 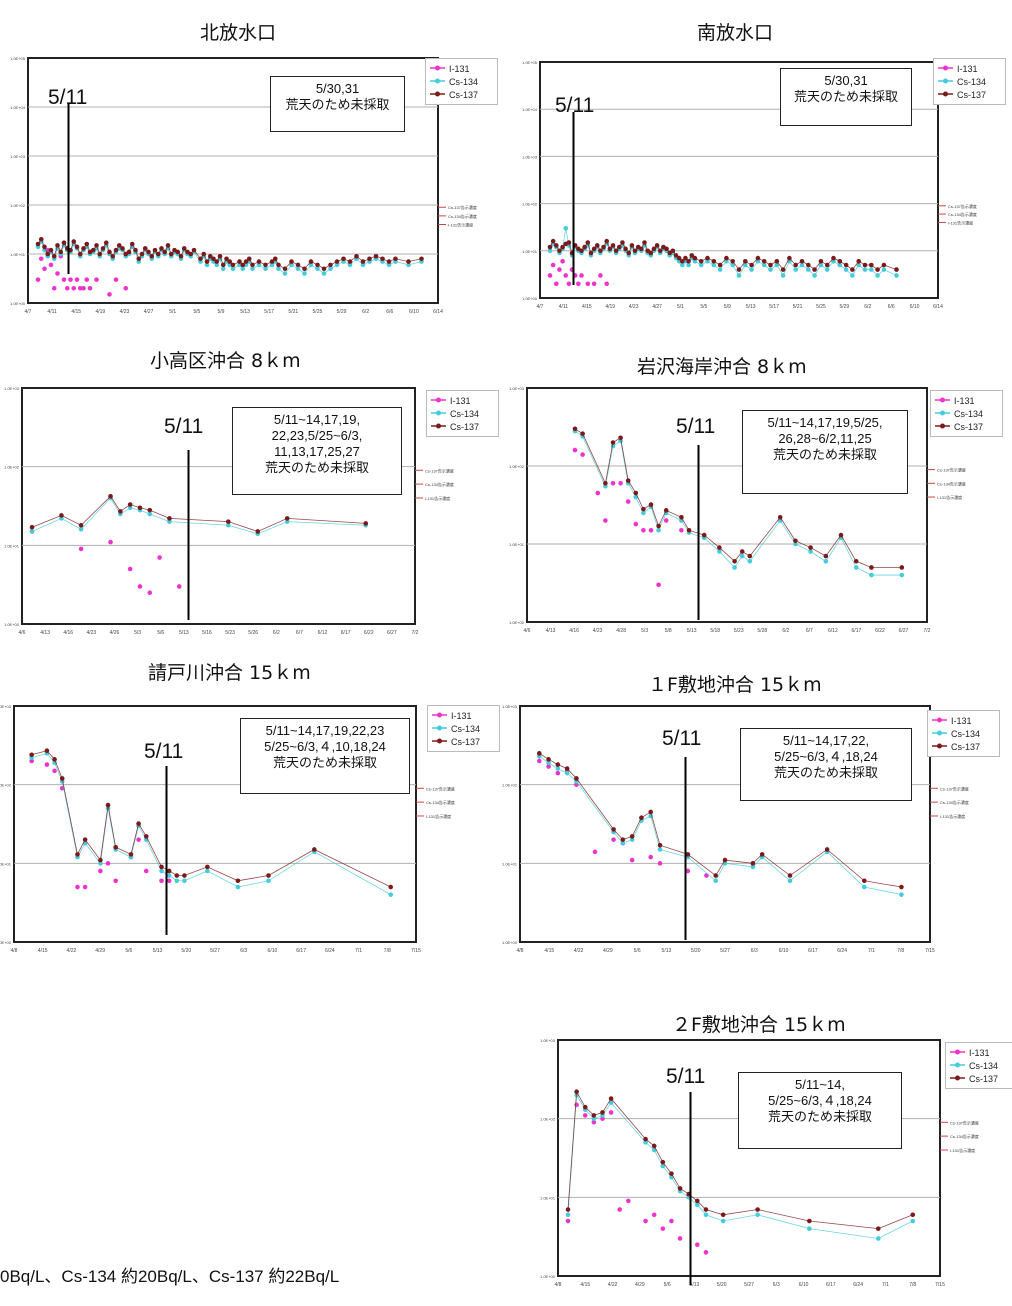 I want to click on x-tick-label: 4/27, so click(x=657, y=307).